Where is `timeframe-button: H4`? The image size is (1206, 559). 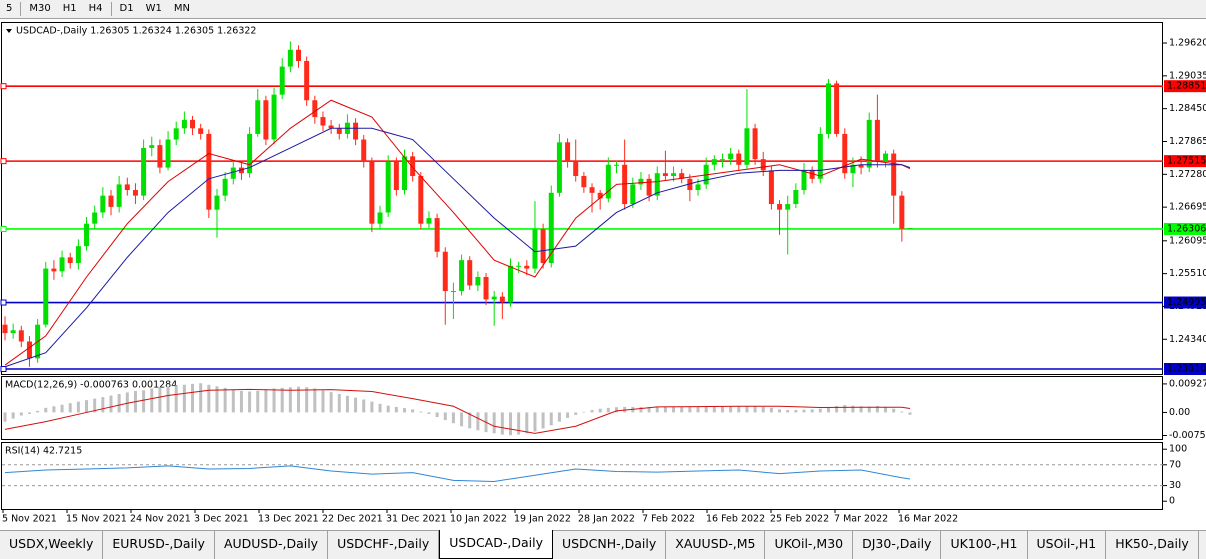 timeframe-button: H4 is located at coordinates (95, 8).